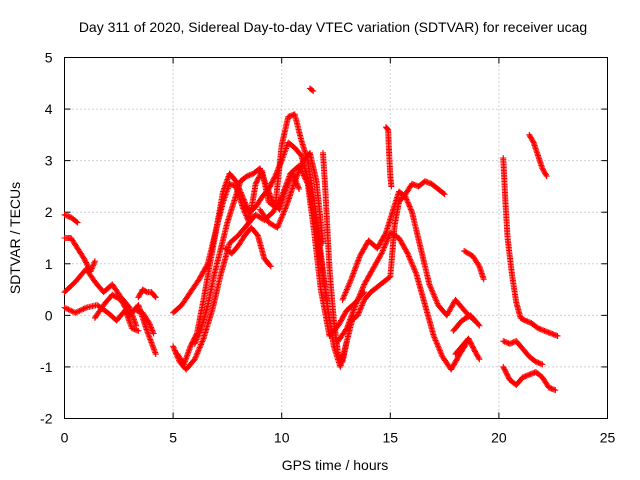 This screenshot has height=480, width=640. What do you see at coordinates (15, 238) in the screenshot?
I see `y-axis-label: SDTVAR / TECUs` at bounding box center [15, 238].